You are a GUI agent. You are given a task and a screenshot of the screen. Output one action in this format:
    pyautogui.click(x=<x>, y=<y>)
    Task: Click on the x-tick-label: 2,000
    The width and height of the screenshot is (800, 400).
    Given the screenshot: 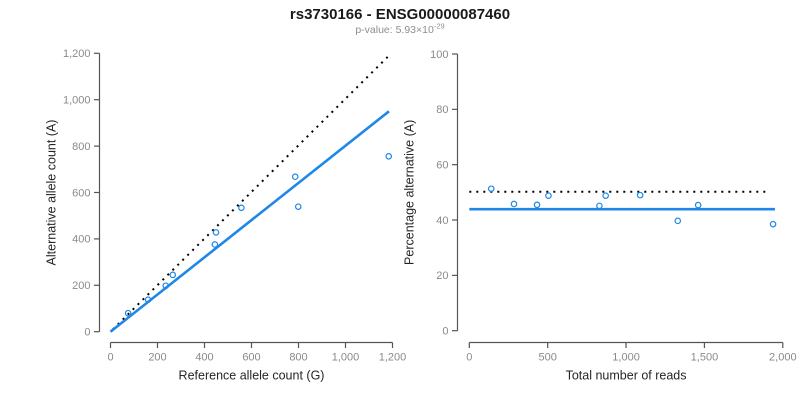 What is the action you would take?
    pyautogui.click(x=783, y=358)
    